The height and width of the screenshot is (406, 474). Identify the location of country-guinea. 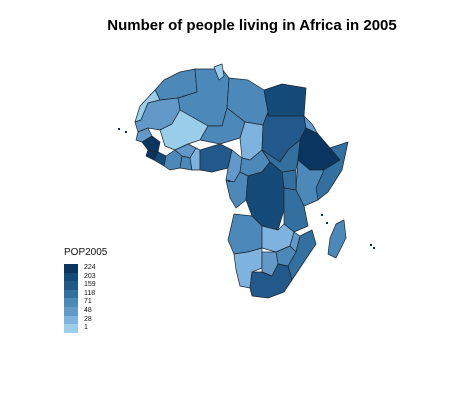
(151, 144).